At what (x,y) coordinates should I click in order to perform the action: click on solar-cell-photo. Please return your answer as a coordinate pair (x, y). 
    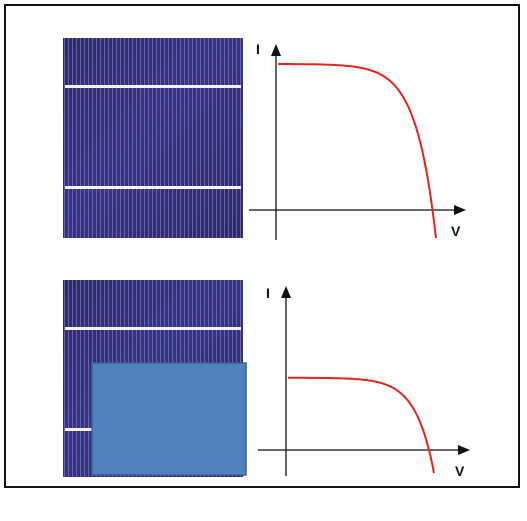
    Looking at the image, I should click on (153, 138).